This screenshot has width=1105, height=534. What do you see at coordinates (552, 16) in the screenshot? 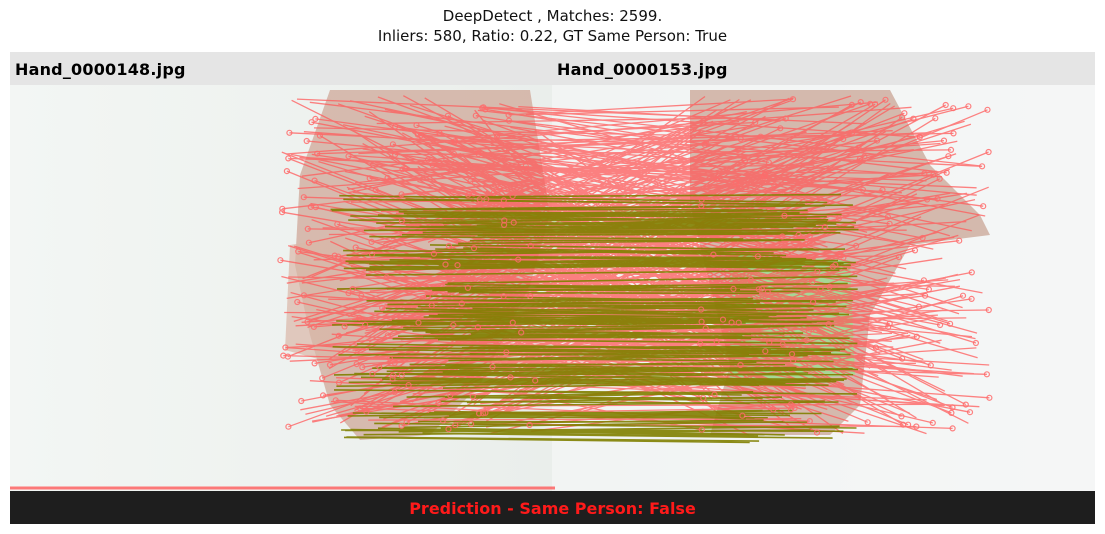
I see `title-line-1: DeepDetect , Matches: 2599.` at bounding box center [552, 16].